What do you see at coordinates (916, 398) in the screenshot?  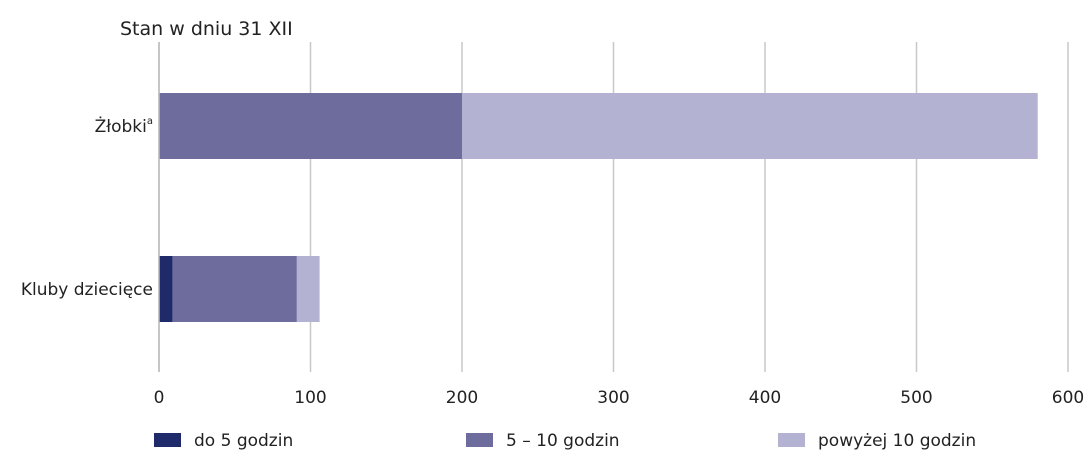 I see `x-tick-label: 500` at bounding box center [916, 398].